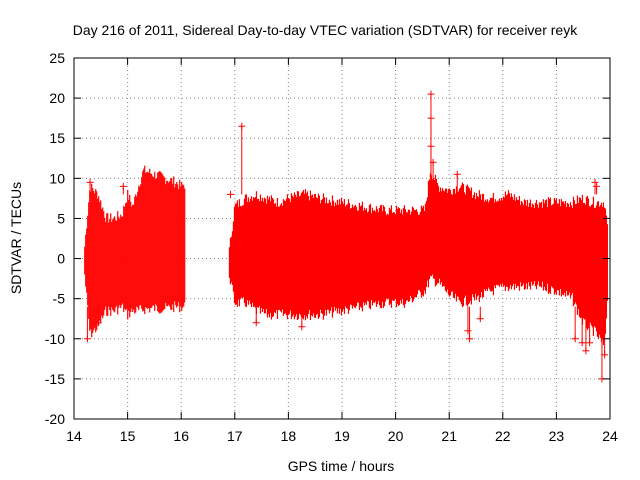 The width and height of the screenshot is (640, 480). I want to click on y-tick-label: 25, so click(57, 58).